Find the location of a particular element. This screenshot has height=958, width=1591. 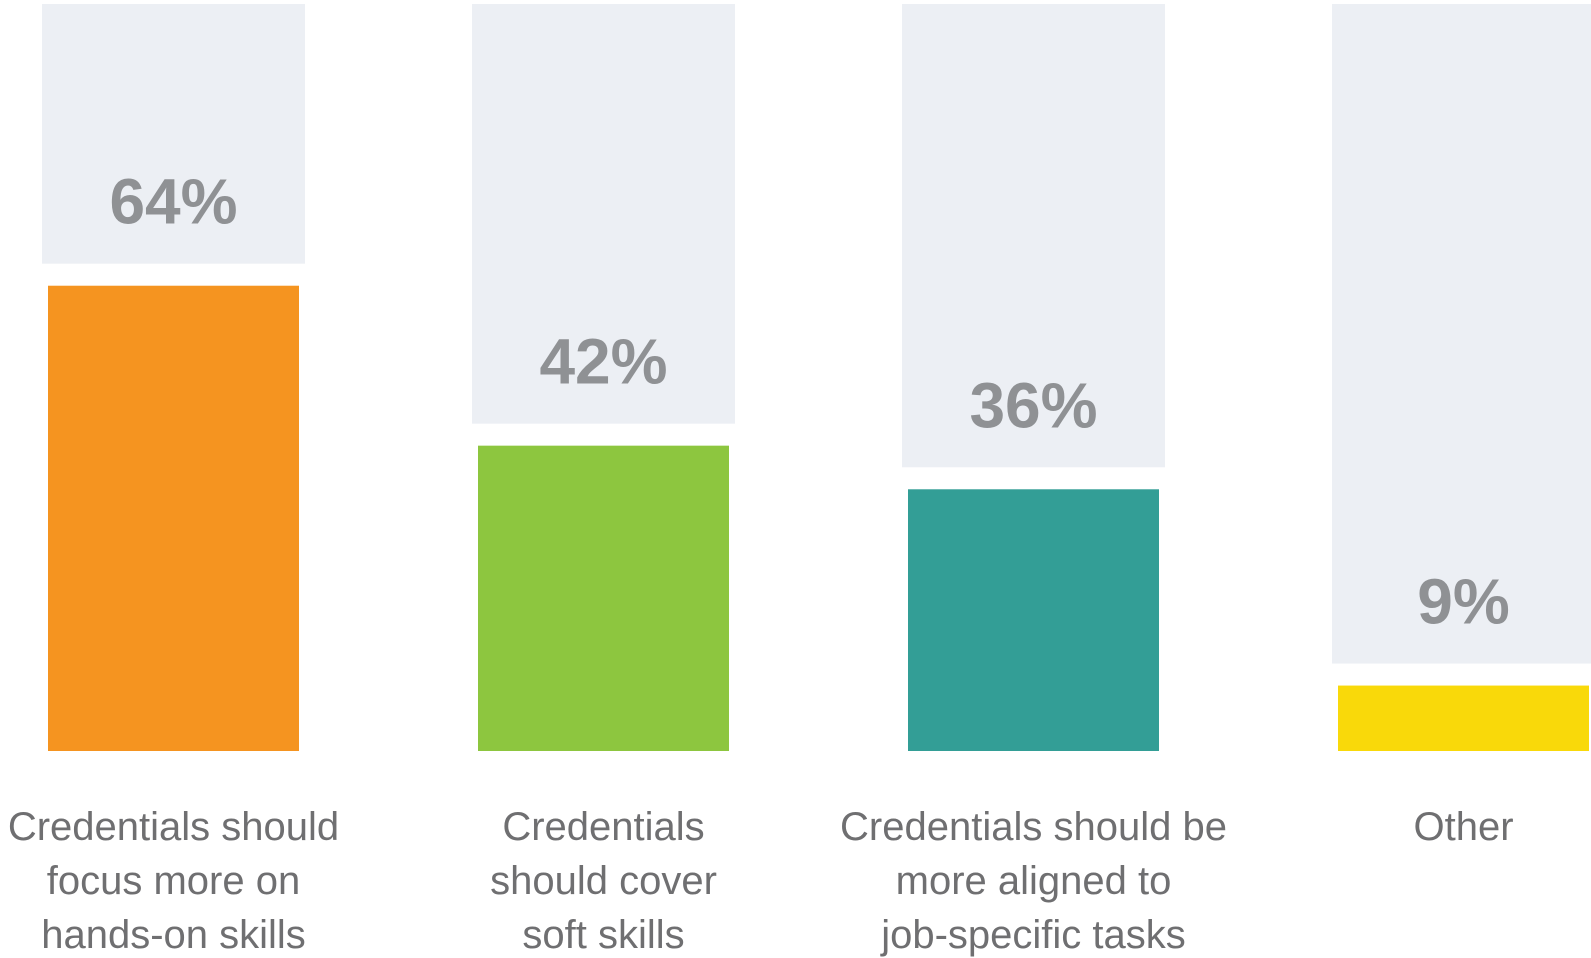

value-label-2: 42% is located at coordinates (603, 362).